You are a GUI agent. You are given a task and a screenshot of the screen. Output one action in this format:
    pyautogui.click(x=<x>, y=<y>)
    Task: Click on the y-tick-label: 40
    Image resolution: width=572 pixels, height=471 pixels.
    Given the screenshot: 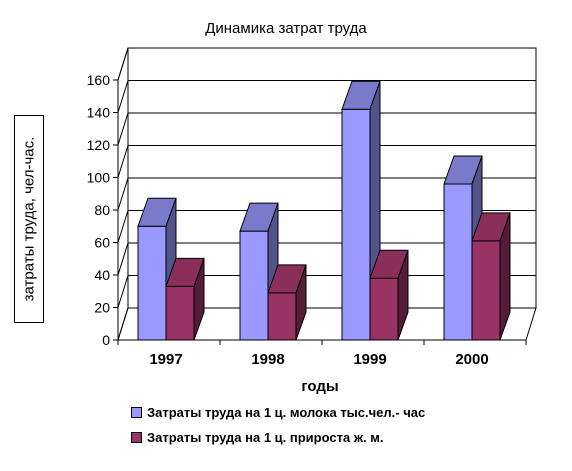 What is the action you would take?
    pyautogui.click(x=102, y=275)
    